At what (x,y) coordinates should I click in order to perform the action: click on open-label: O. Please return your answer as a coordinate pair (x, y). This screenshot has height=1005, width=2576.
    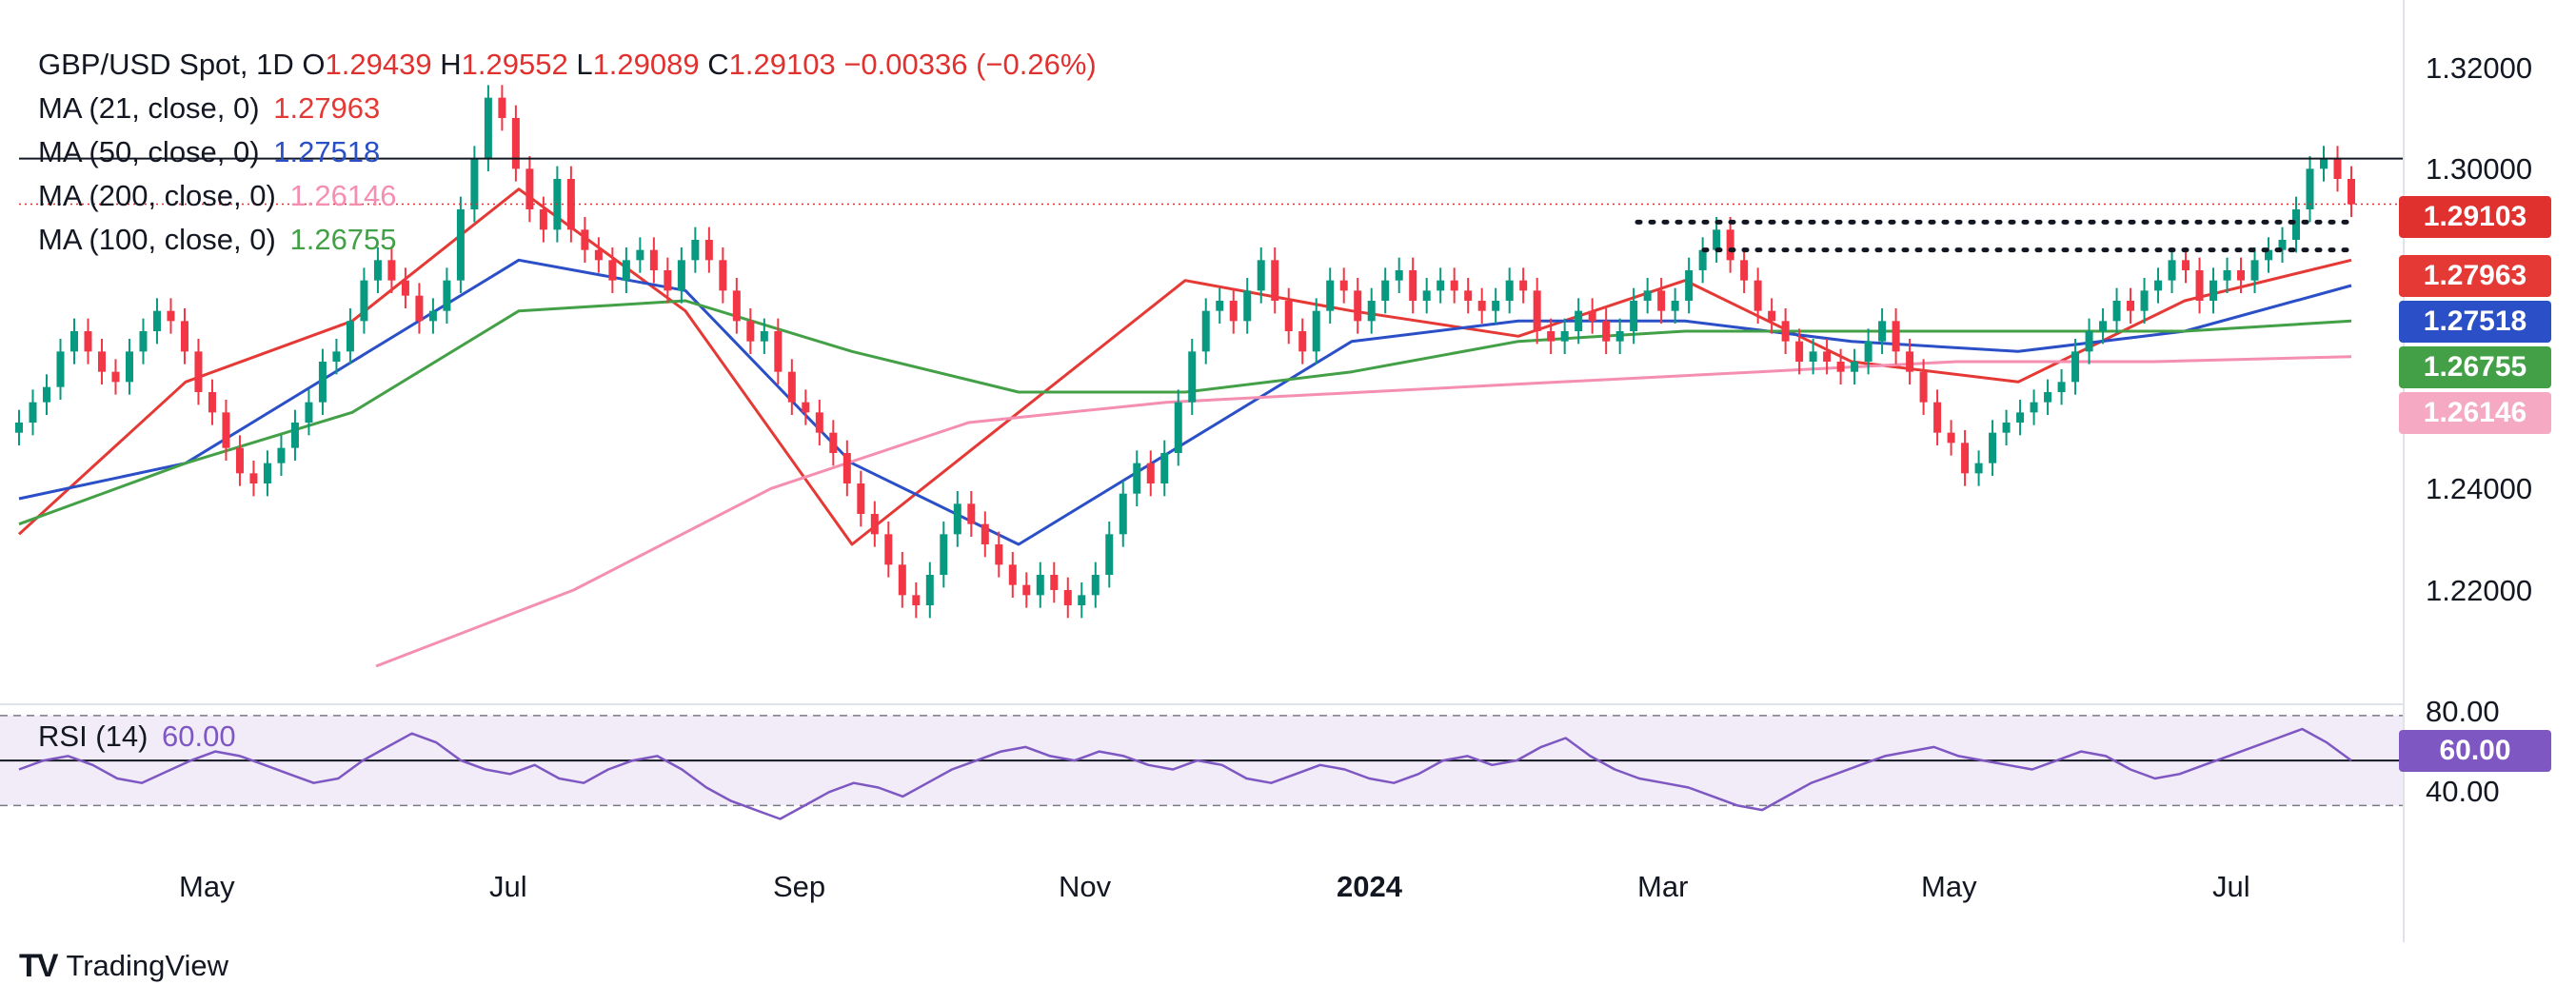
    Looking at the image, I should click on (314, 64).